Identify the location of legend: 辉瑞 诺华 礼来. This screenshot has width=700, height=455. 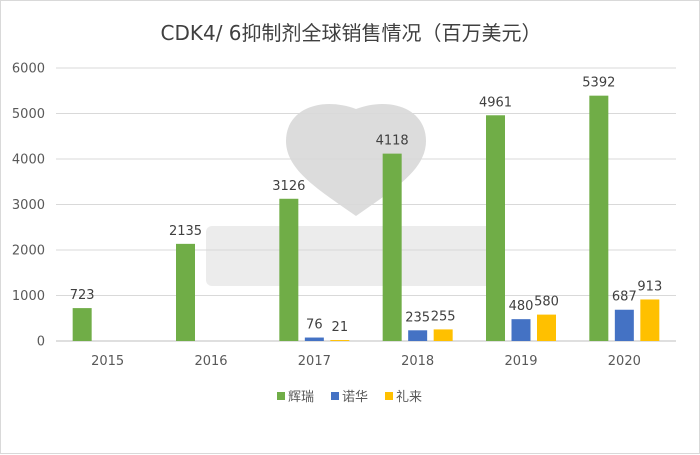
(349, 397).